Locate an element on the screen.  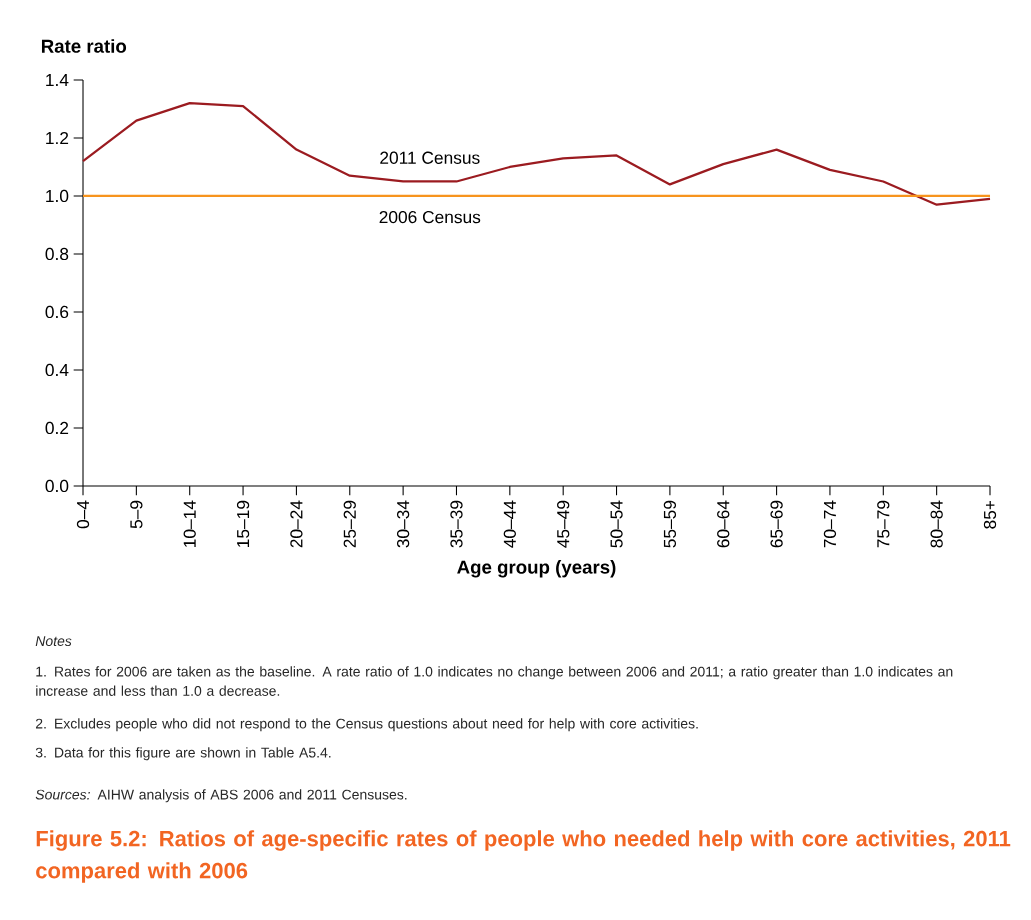
x-tick-label: 15–19 is located at coordinates (243, 523).